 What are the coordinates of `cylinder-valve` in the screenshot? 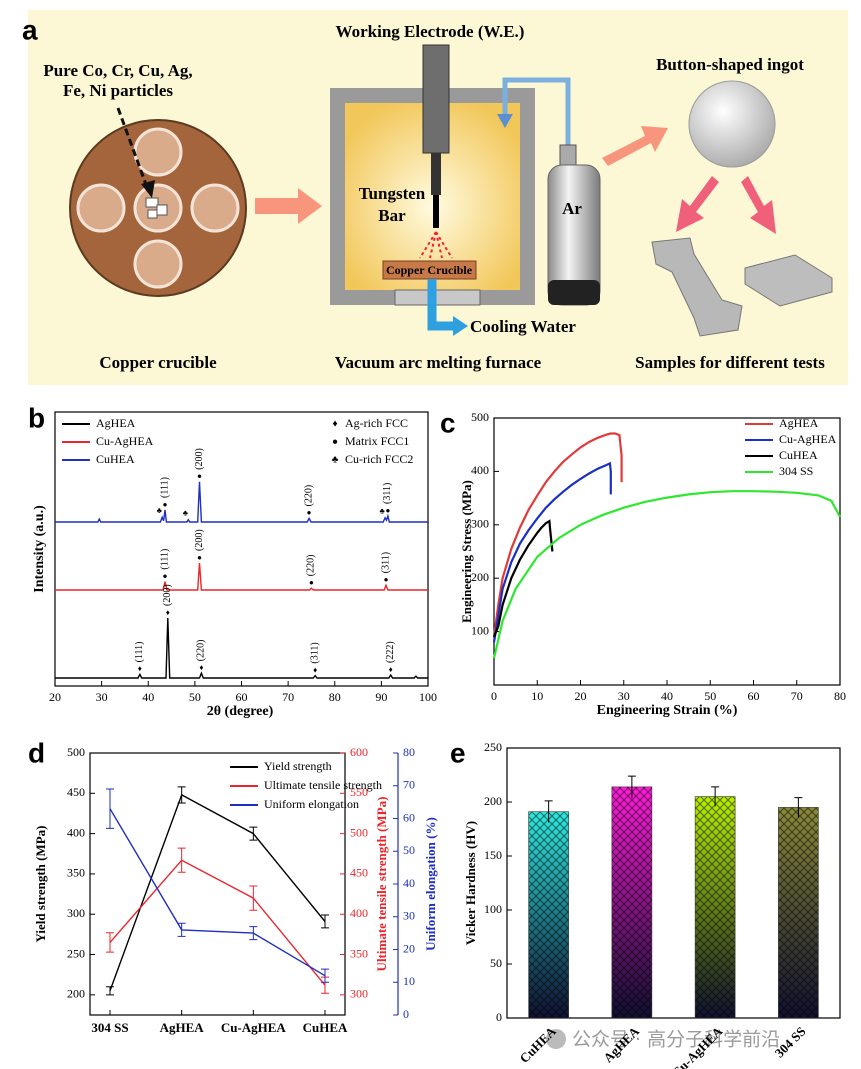 It's located at (568, 156).